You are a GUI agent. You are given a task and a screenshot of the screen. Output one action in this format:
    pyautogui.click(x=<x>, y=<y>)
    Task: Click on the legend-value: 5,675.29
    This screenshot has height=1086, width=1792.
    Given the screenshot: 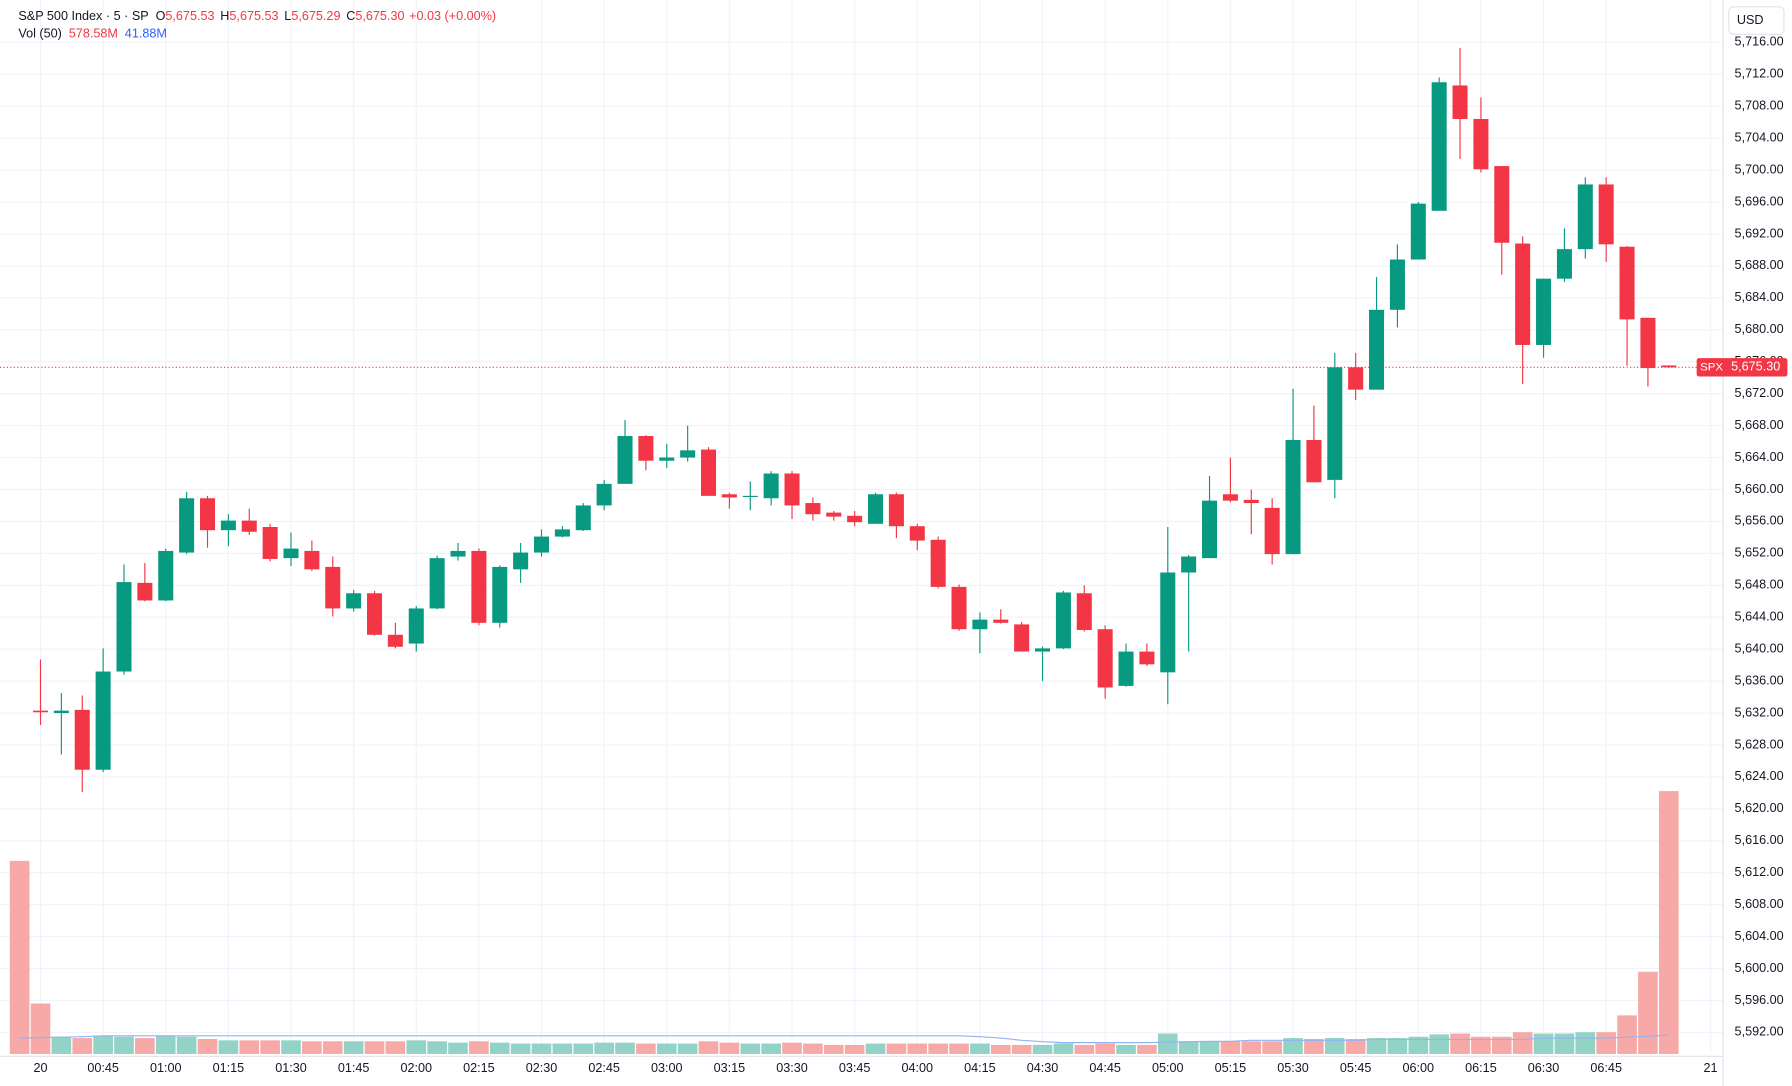 What is the action you would take?
    pyautogui.click(x=315, y=16)
    